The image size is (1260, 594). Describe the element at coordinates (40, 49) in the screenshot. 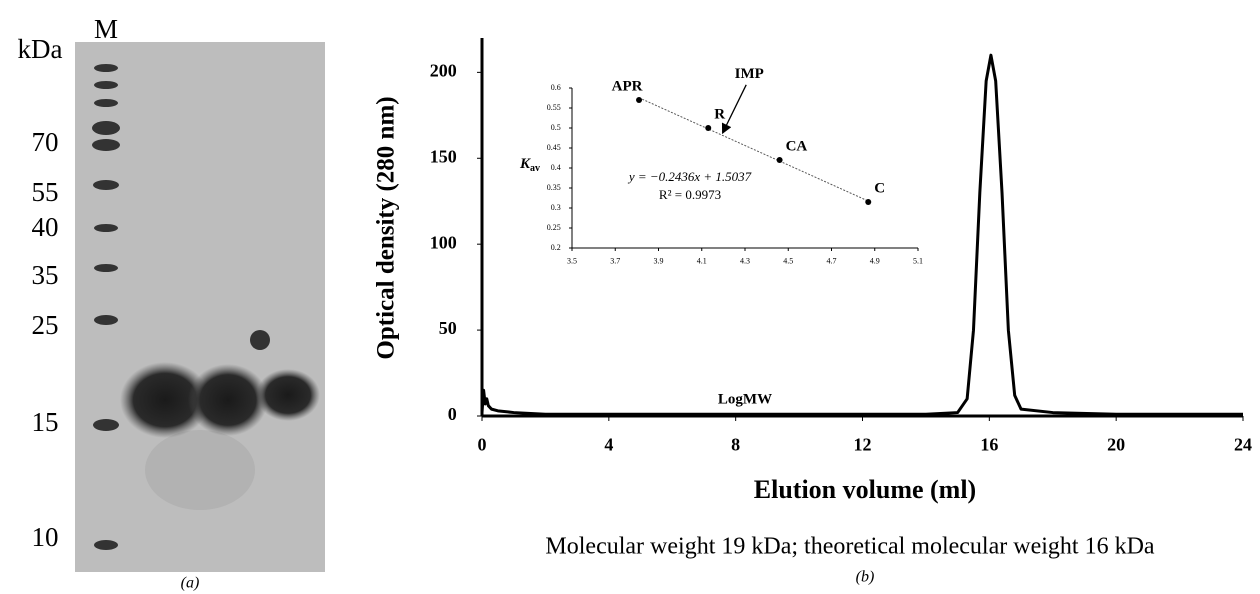

I see `unit-label: kDa` at that location.